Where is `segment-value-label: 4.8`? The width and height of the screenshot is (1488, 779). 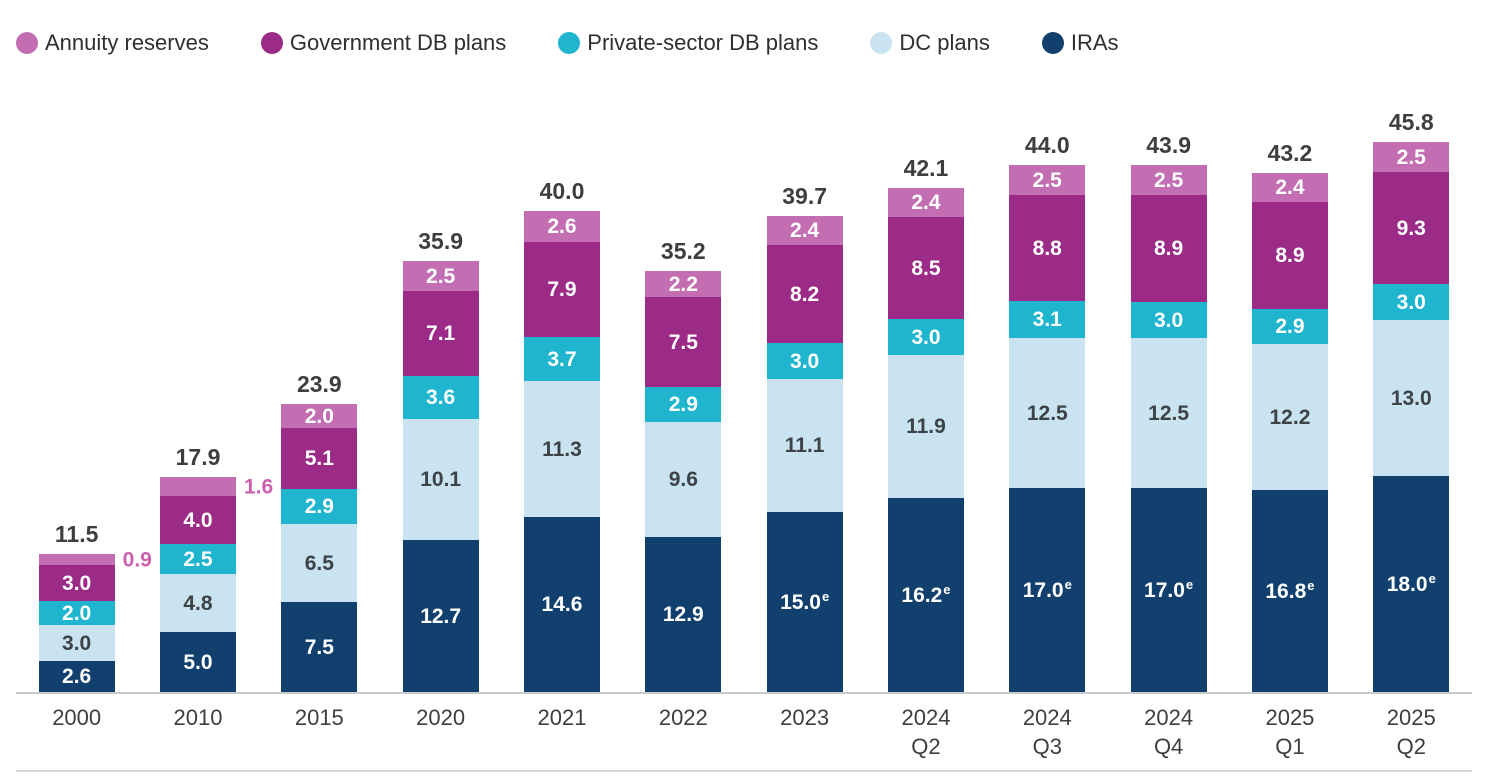
segment-value-label: 4.8 is located at coordinates (198, 603).